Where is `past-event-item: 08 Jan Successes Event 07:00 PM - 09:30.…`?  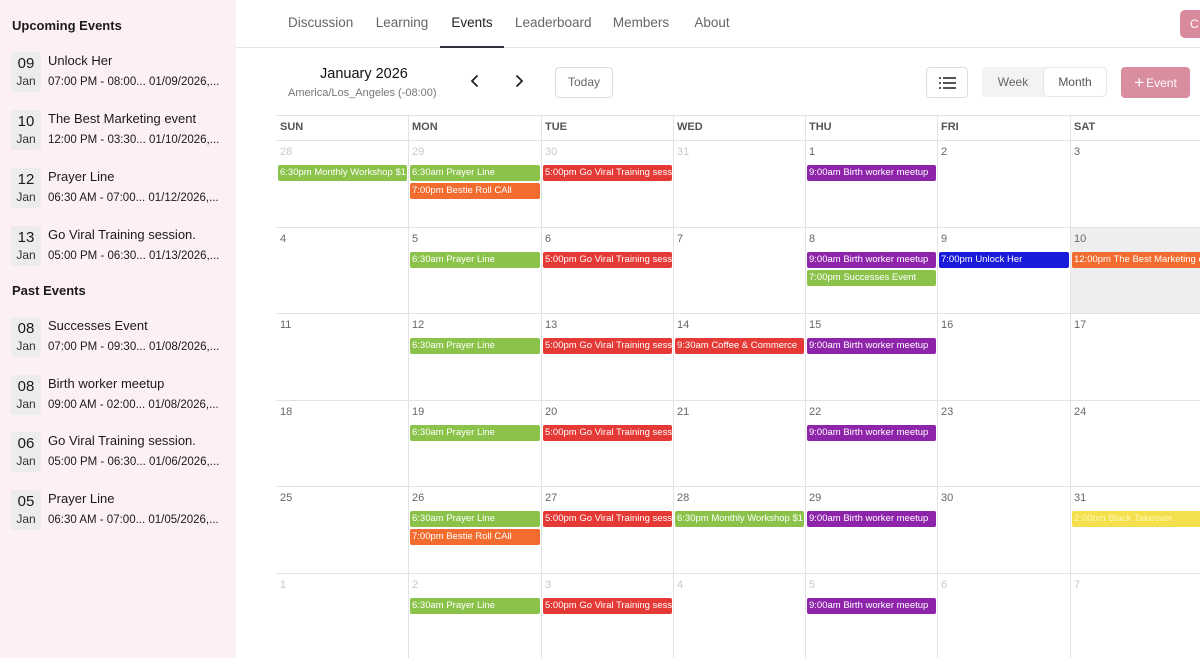
past-event-item: 08 Jan Successes Event 07:00 PM - 09:30.… is located at coordinates (118, 342).